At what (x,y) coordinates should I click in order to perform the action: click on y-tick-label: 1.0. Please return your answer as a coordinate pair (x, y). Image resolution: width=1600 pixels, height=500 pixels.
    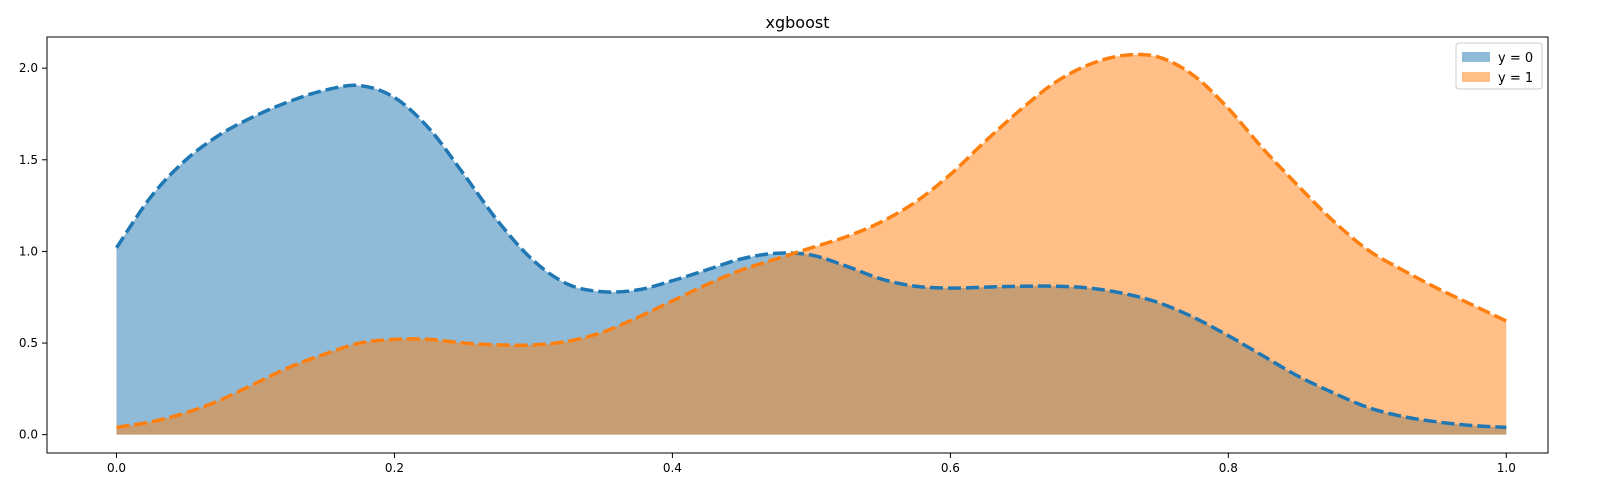
    Looking at the image, I should click on (28, 251).